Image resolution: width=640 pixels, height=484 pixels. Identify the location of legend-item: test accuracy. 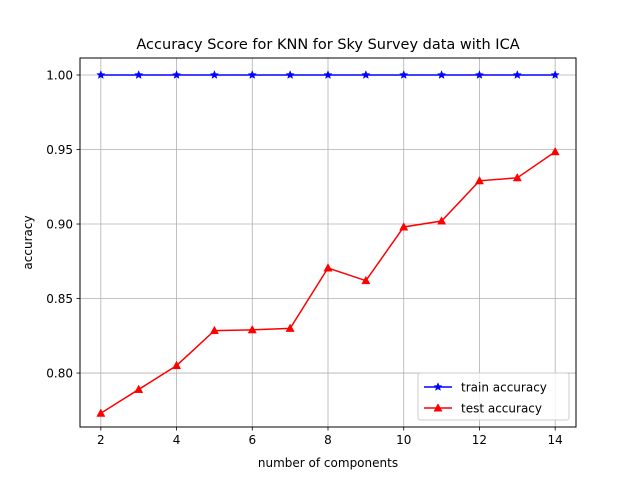
(483, 408).